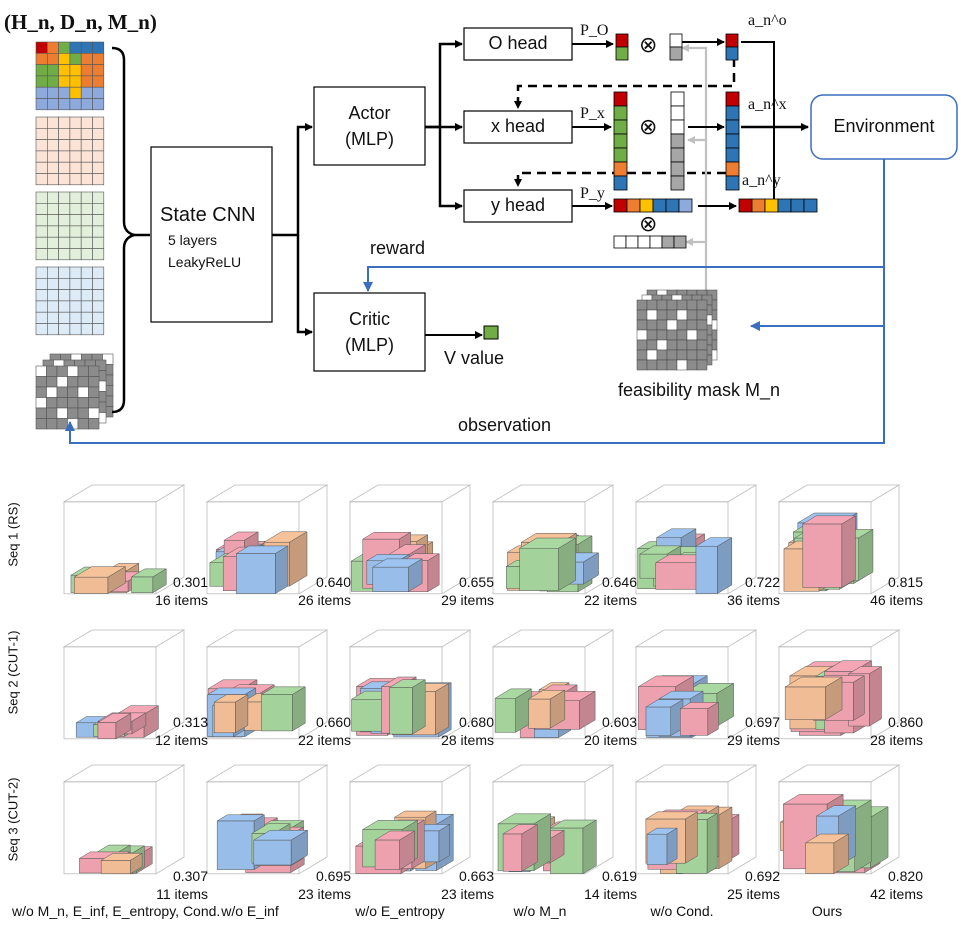 This screenshot has height=930, width=972. What do you see at coordinates (696, 684) in the screenshot?
I see `result-r2-c5` at bounding box center [696, 684].